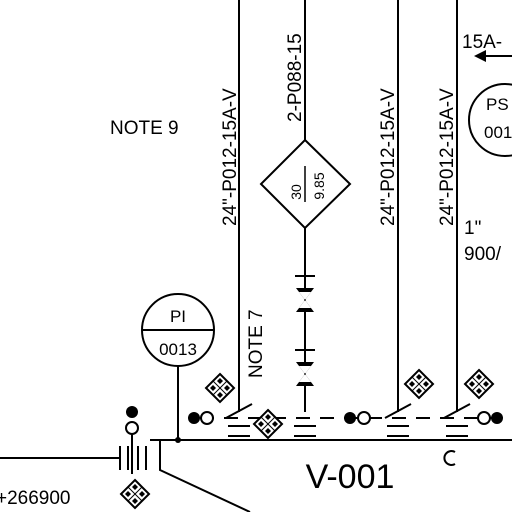 Image resolution: width=512 pixels, height=512 pixels. I want to click on line-label-2: 2-P088-15, so click(295, 77).